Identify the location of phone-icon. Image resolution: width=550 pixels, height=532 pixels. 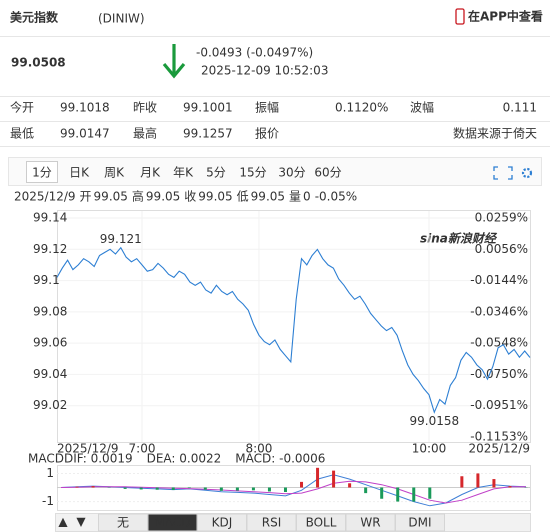
(460, 16).